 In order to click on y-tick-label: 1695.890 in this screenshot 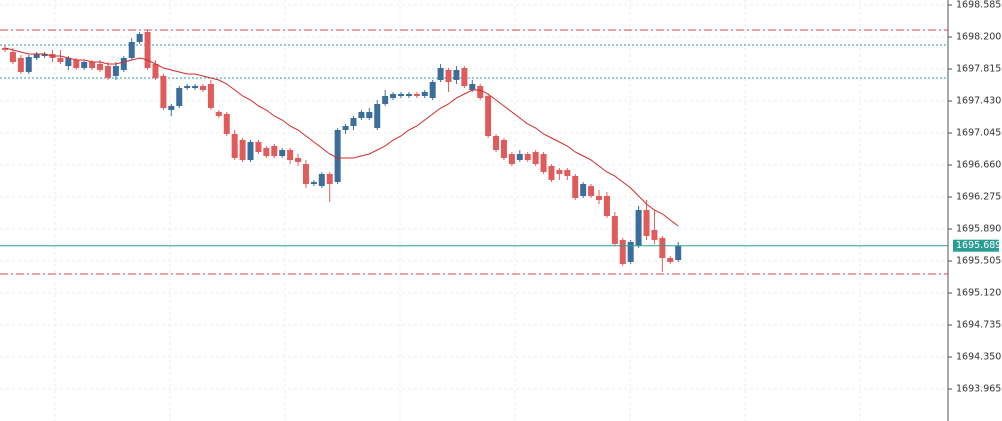, I will do `click(978, 228)`.